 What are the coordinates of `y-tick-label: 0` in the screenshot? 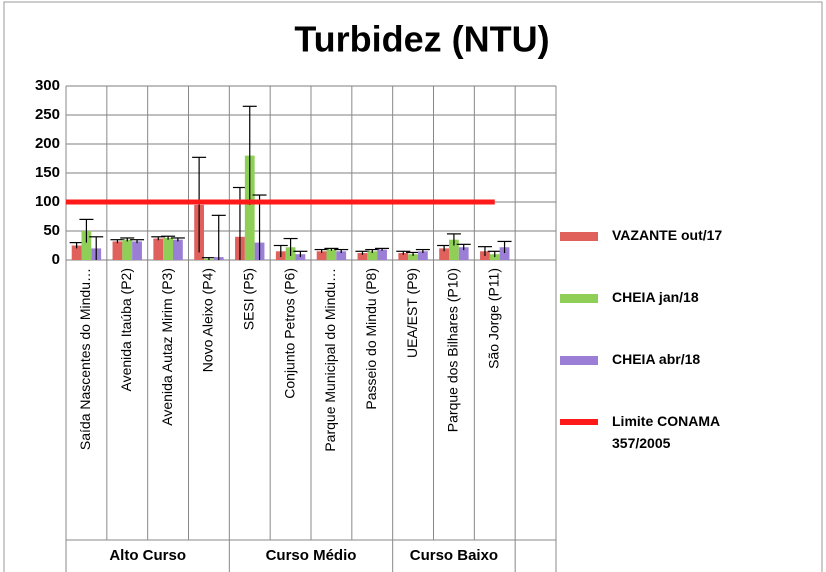 It's located at (56, 259).